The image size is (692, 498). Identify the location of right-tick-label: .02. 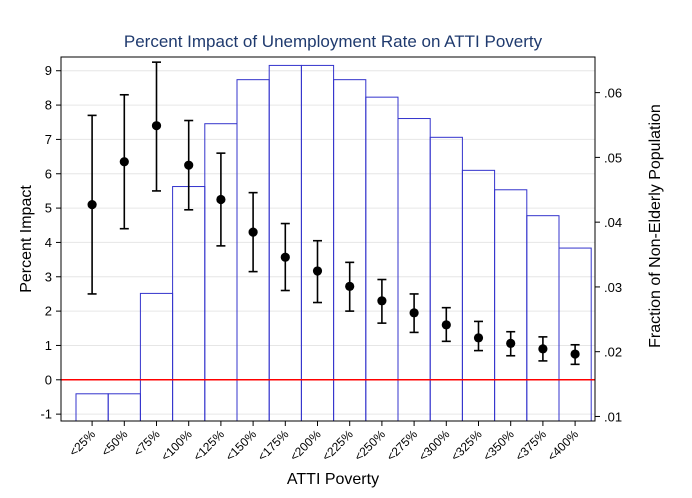
(613, 352).